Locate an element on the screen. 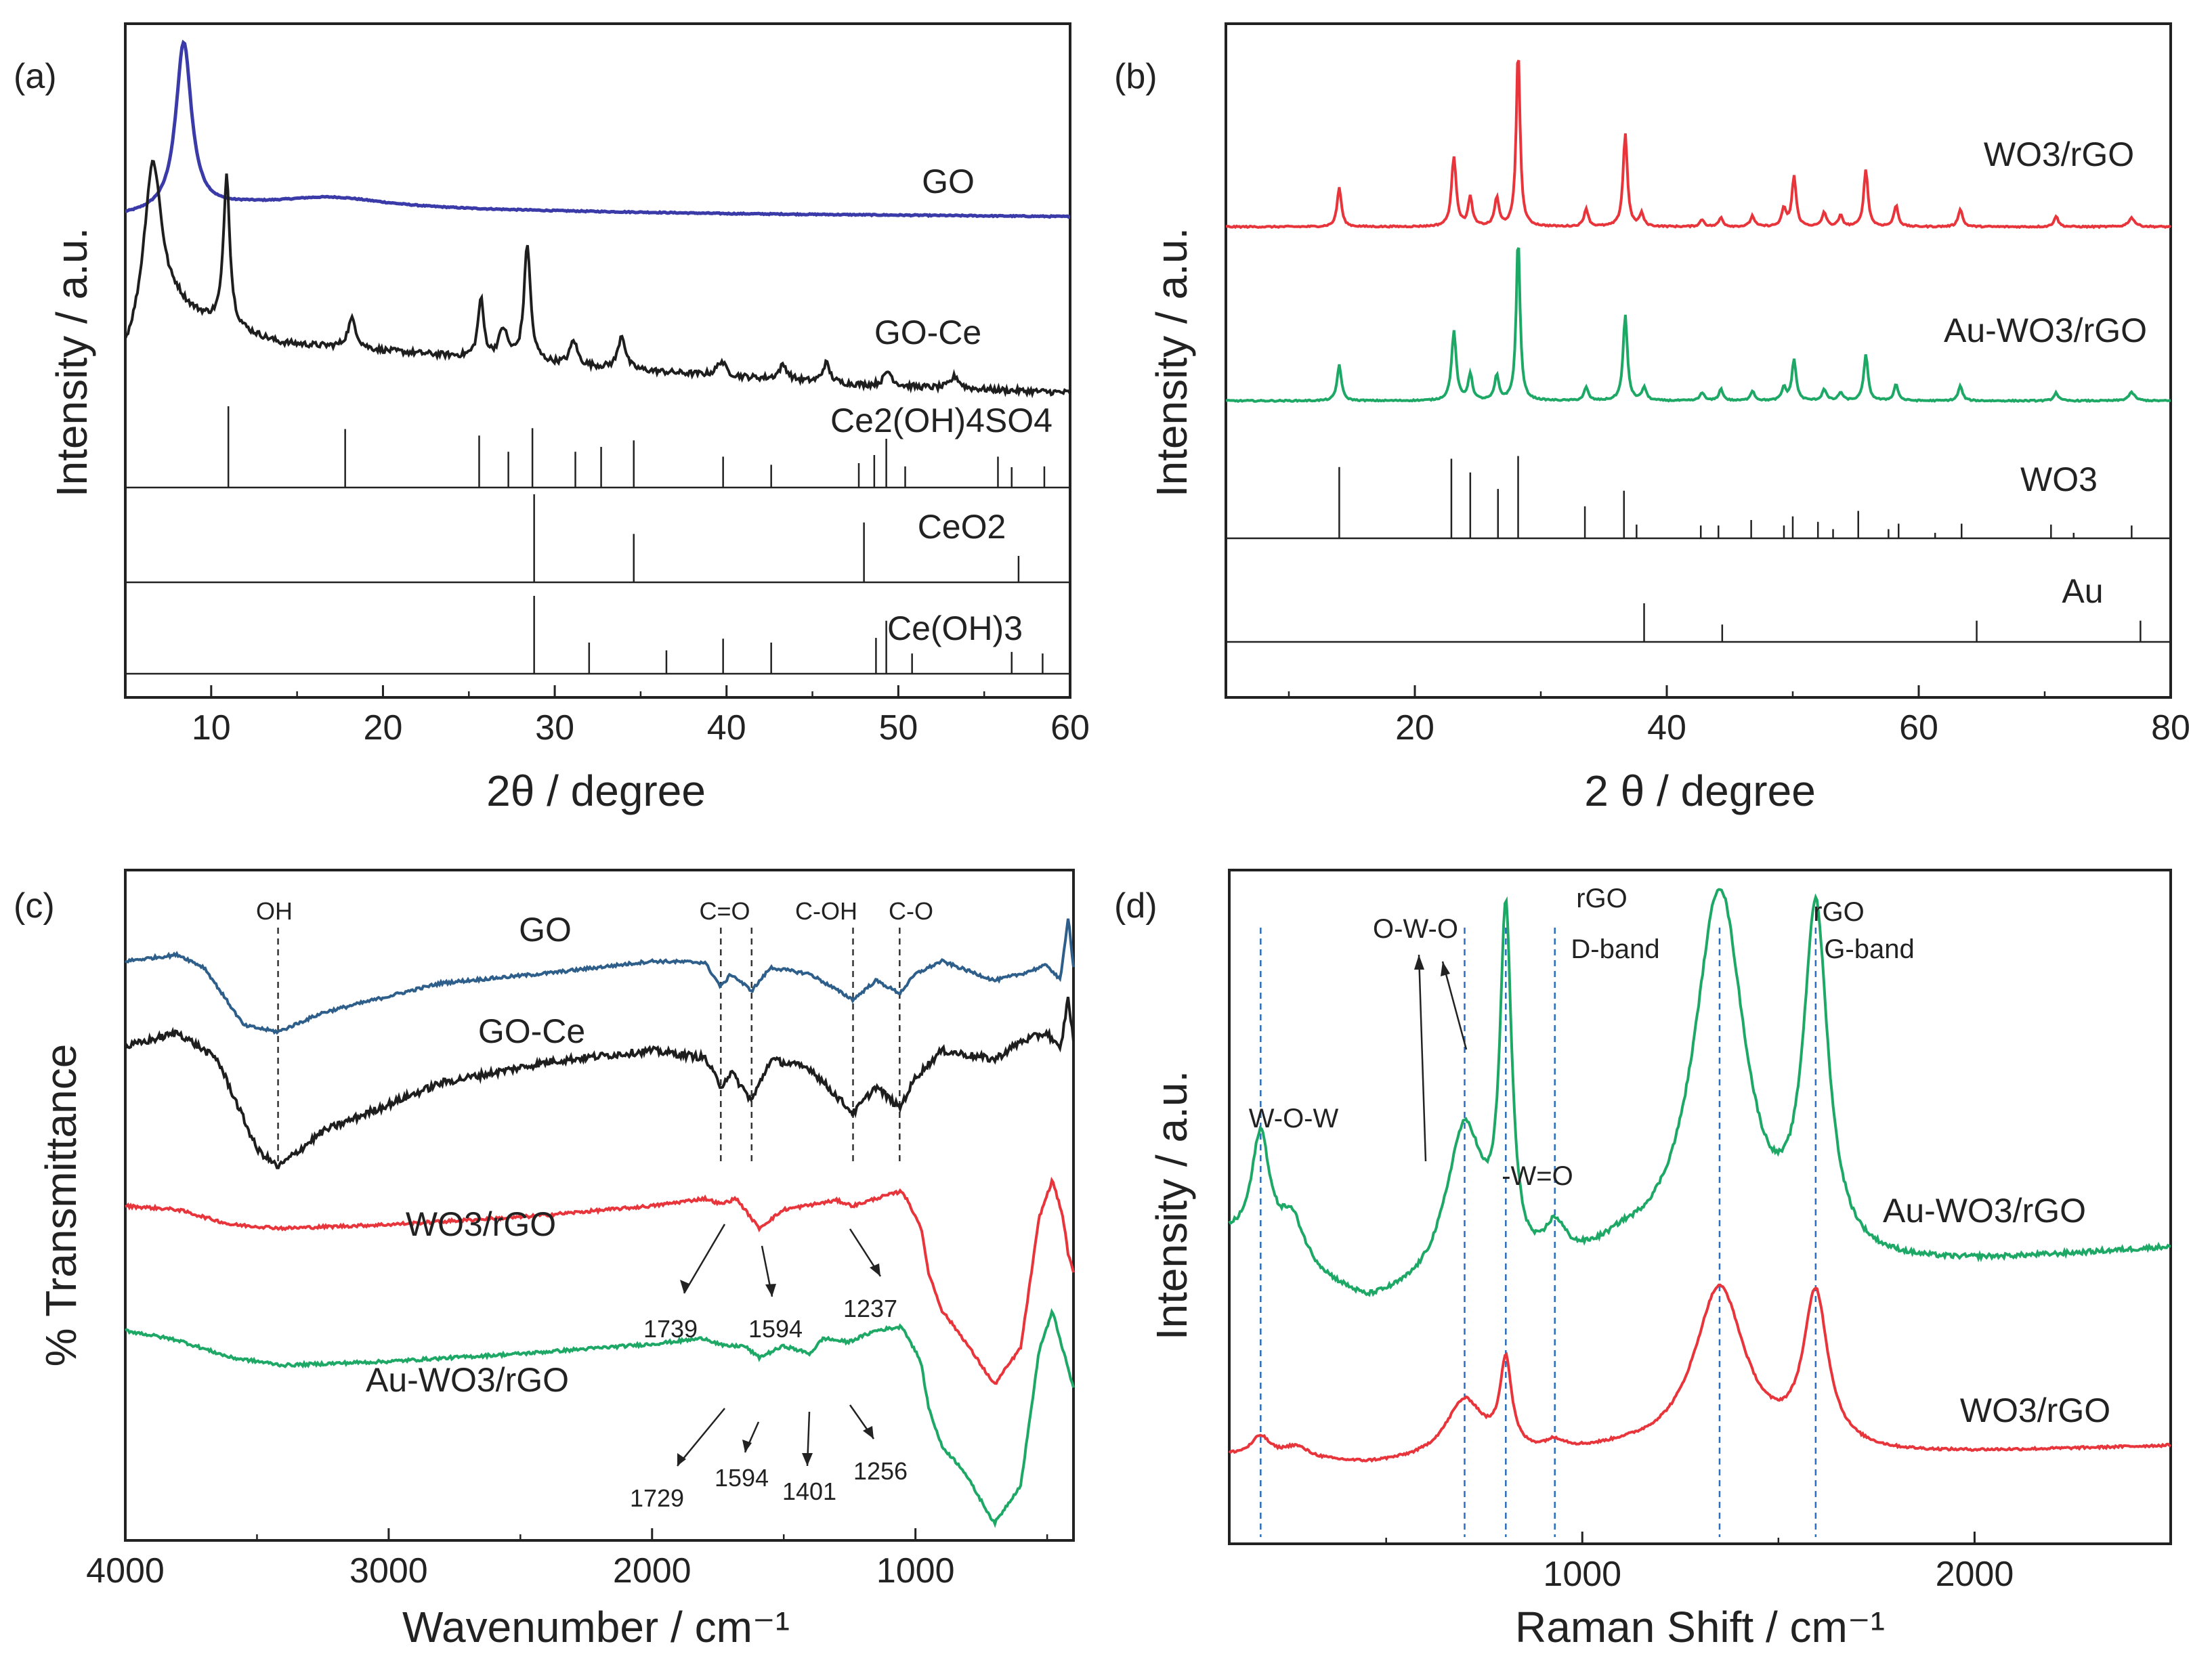  c-ann-c-o: C-O is located at coordinates (911, 911).